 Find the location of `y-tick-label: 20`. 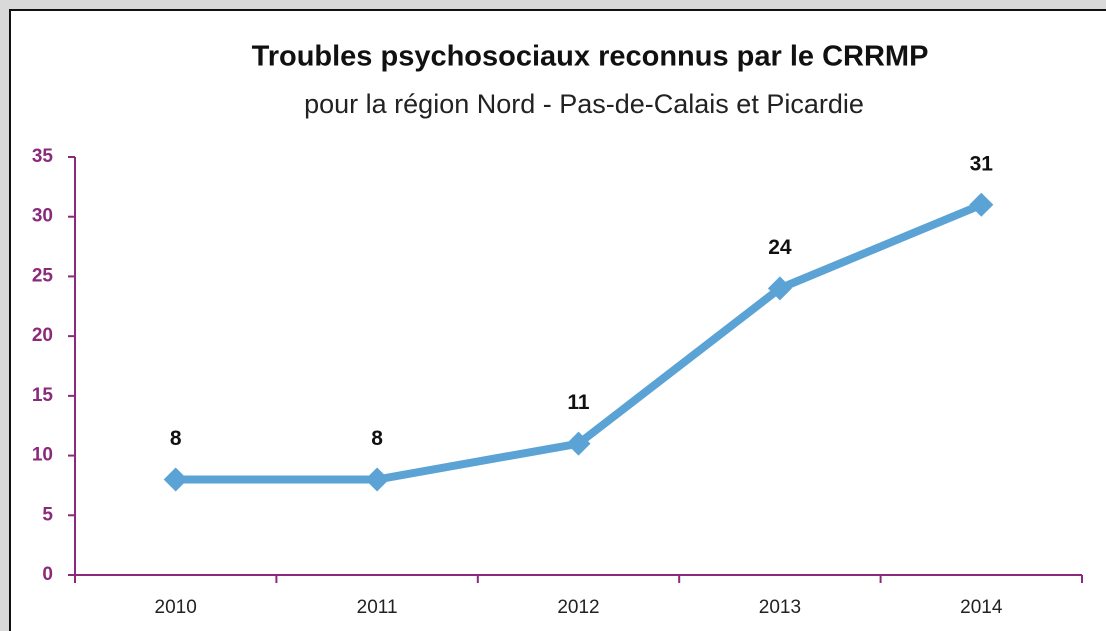

y-tick-label: 20 is located at coordinates (42, 335).